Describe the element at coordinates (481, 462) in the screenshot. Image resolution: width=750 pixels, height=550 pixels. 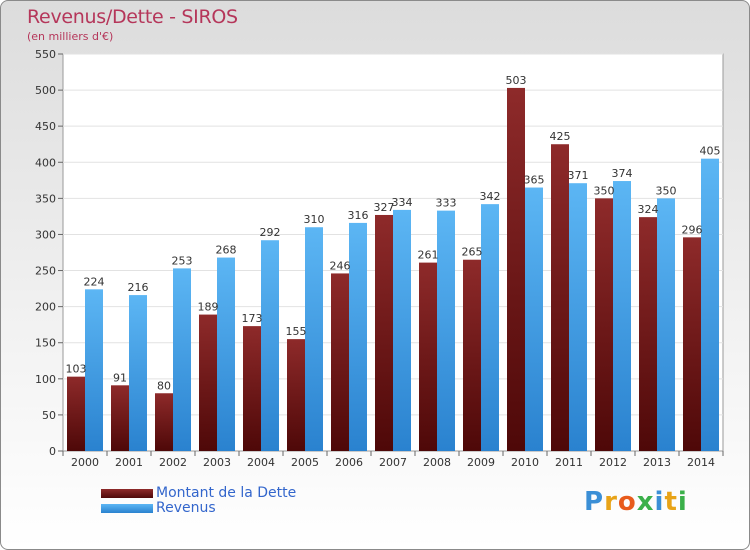
I see `x-tick-label: 2009` at that location.